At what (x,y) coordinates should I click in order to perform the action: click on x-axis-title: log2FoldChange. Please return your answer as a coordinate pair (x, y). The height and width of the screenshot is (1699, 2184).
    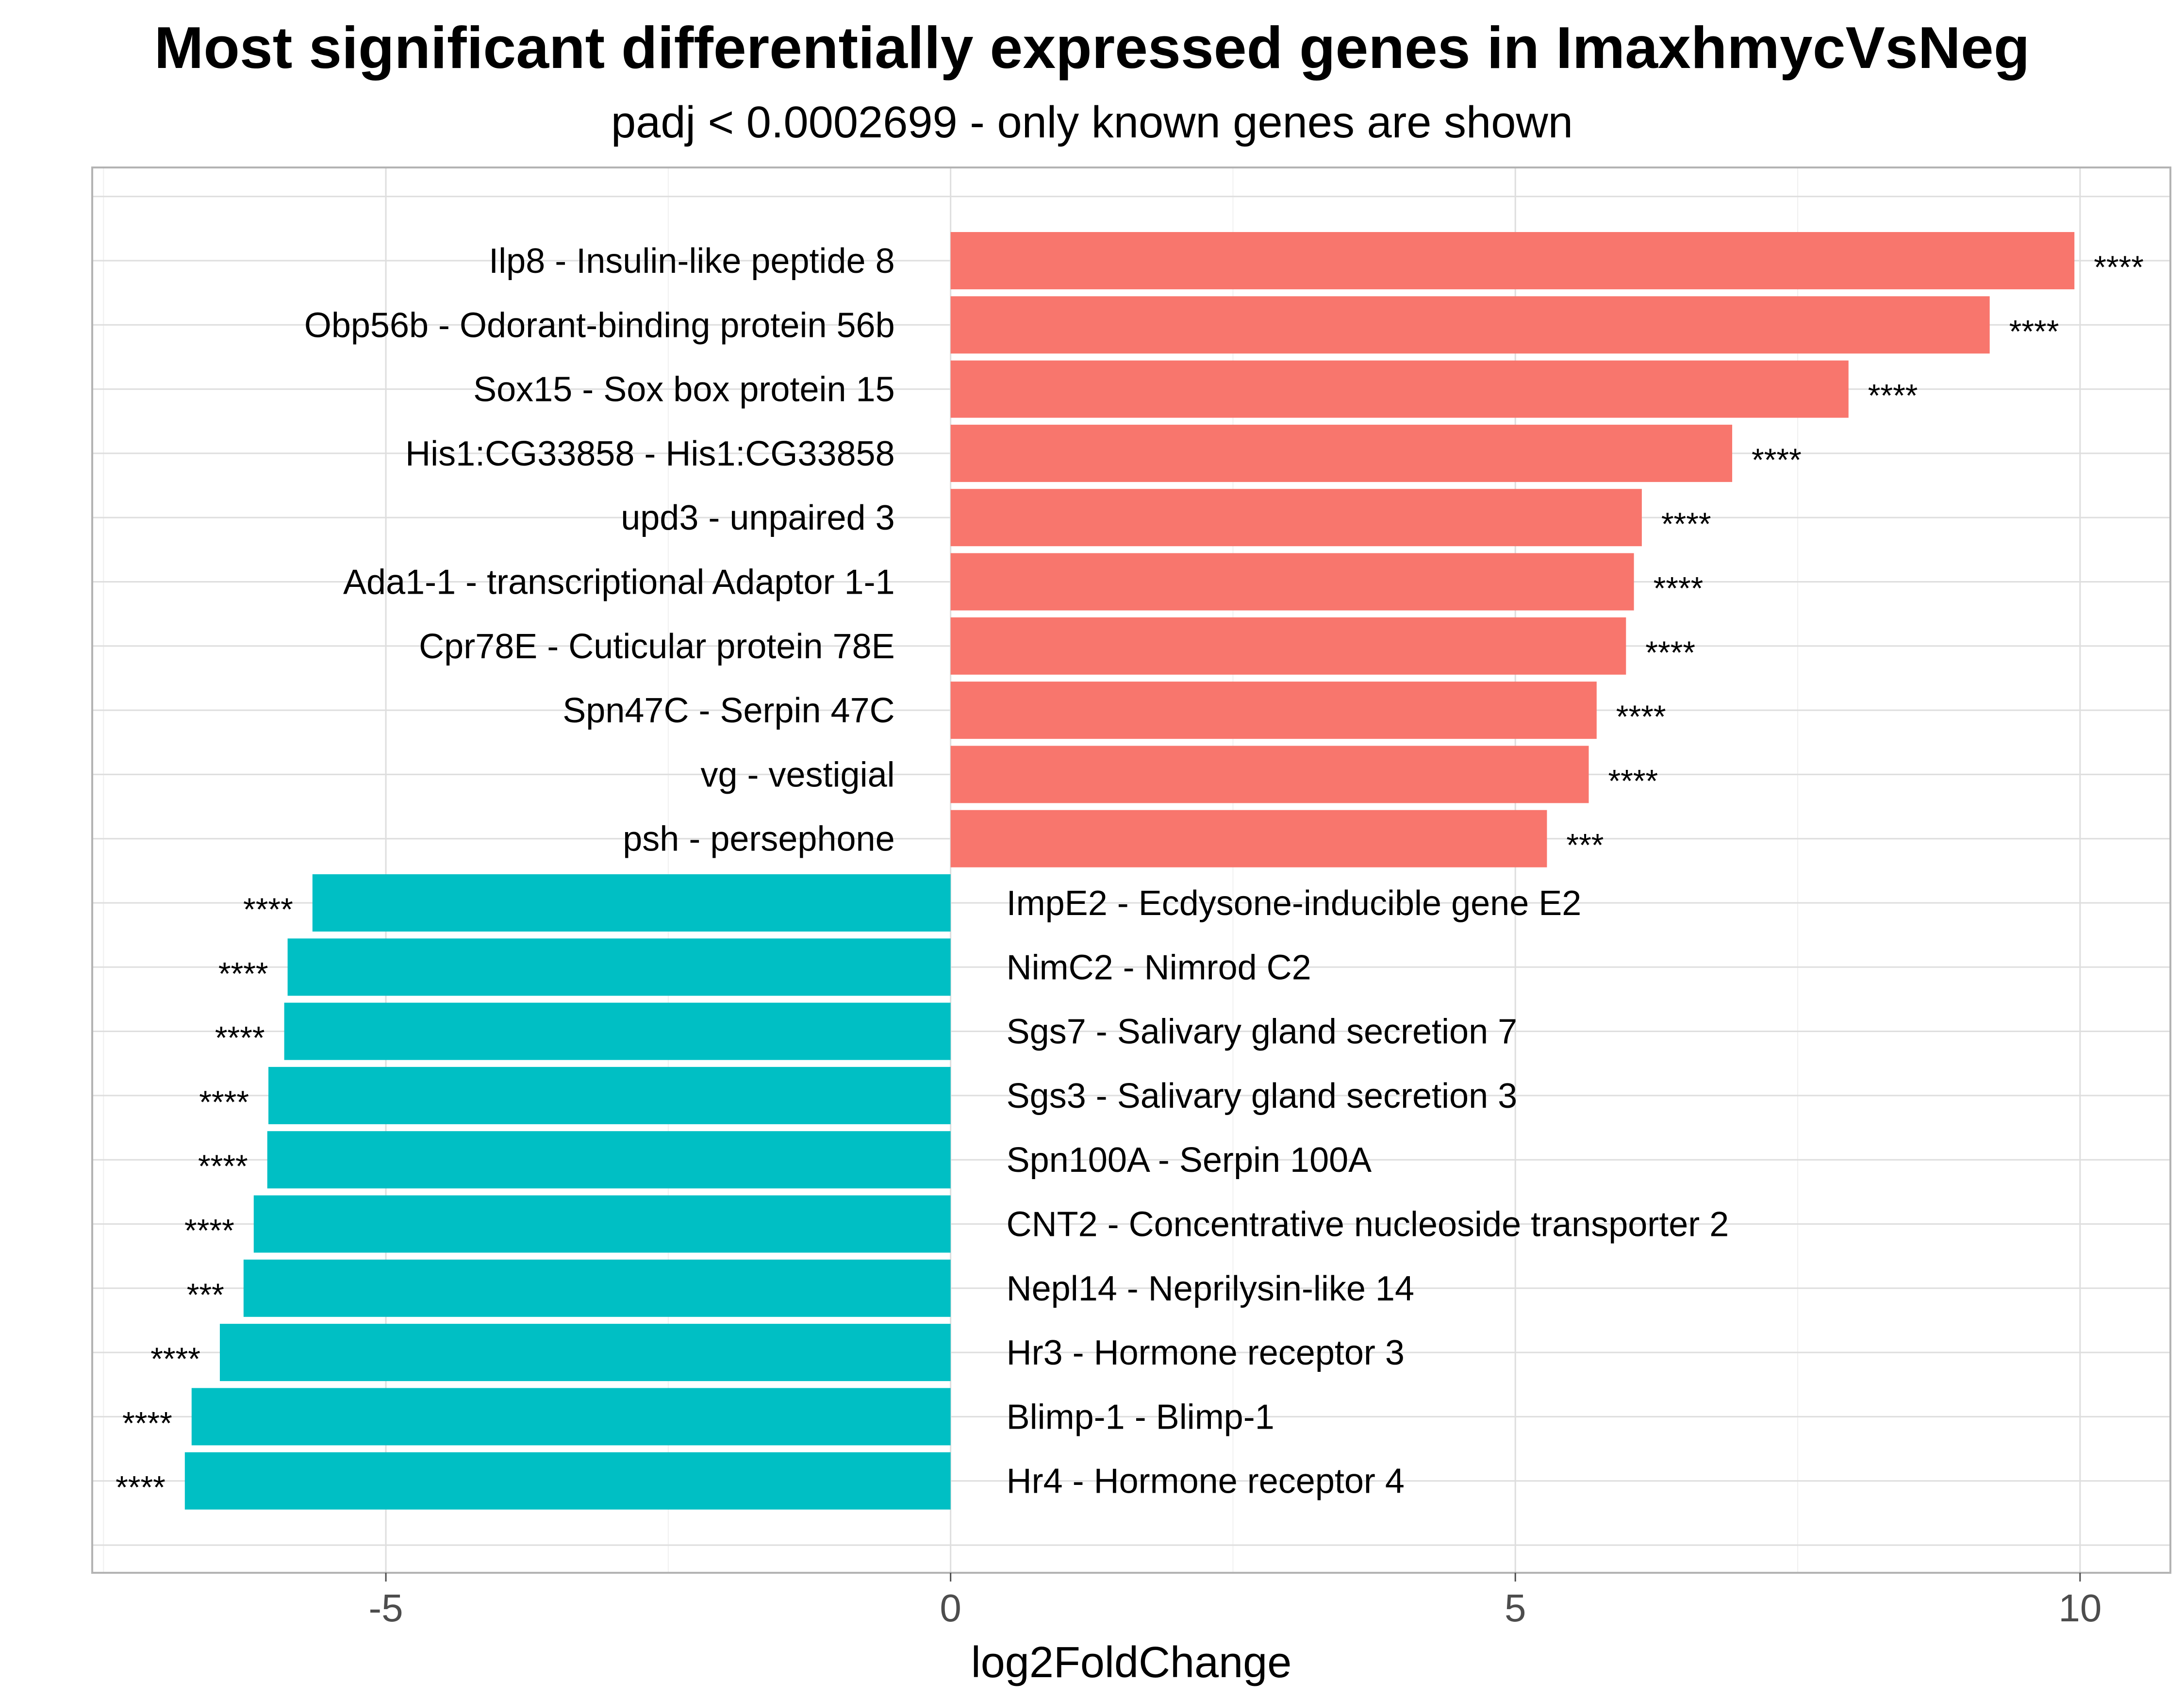
    Looking at the image, I should click on (1131, 1662).